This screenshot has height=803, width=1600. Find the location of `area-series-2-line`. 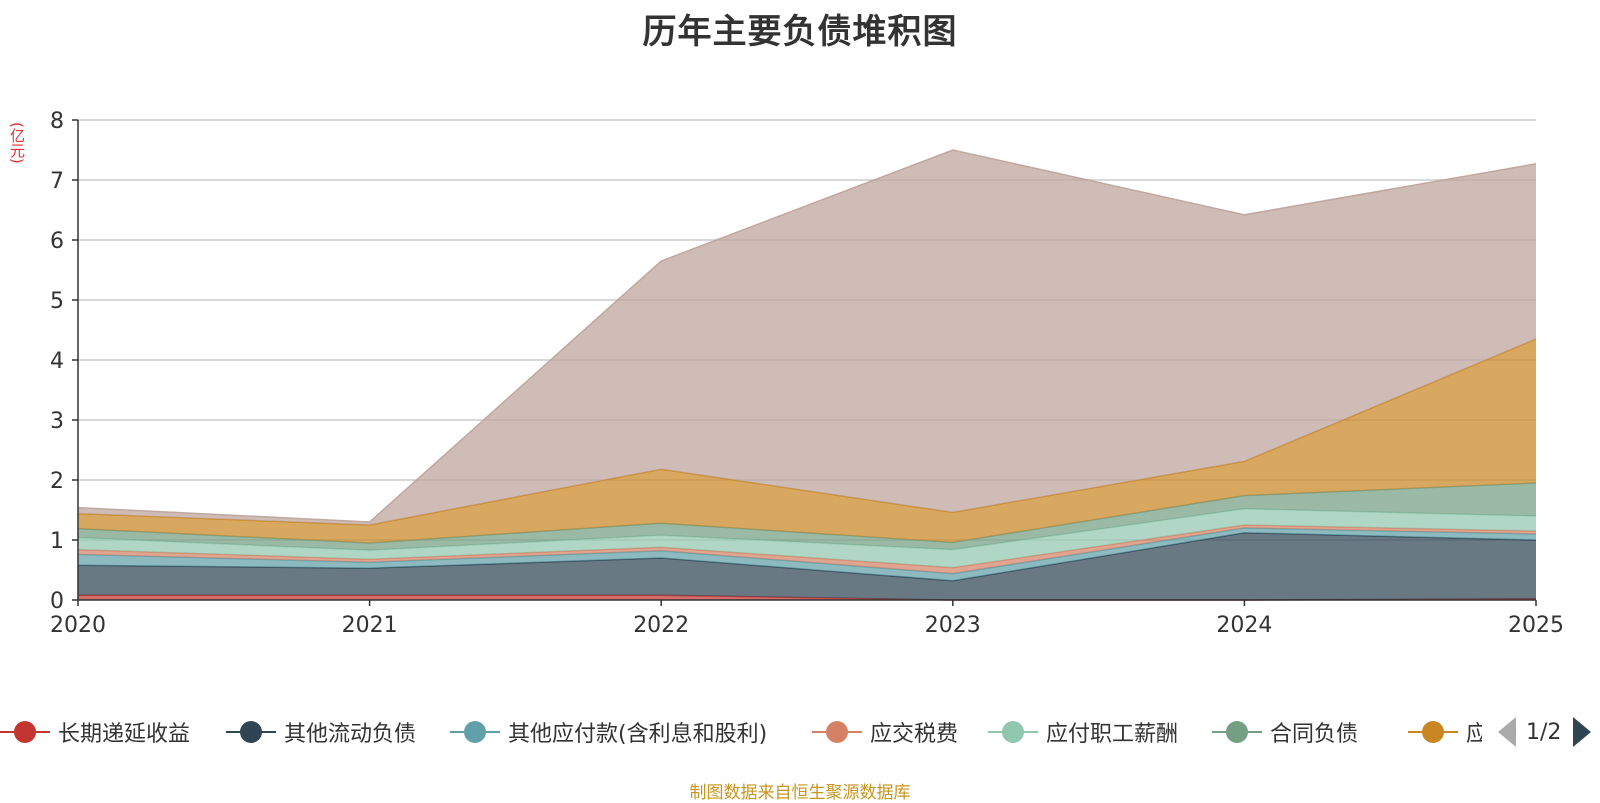

area-series-2-line is located at coordinates (807, 551).